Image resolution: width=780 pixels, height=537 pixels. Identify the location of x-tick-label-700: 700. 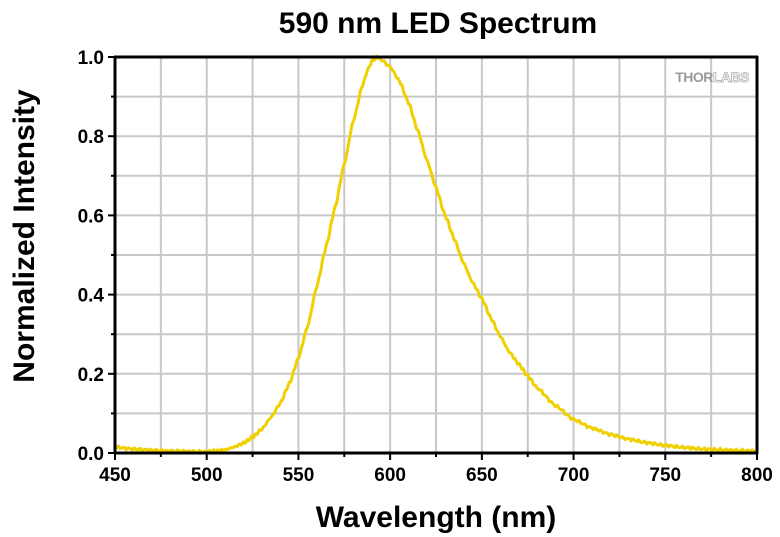
(574, 475).